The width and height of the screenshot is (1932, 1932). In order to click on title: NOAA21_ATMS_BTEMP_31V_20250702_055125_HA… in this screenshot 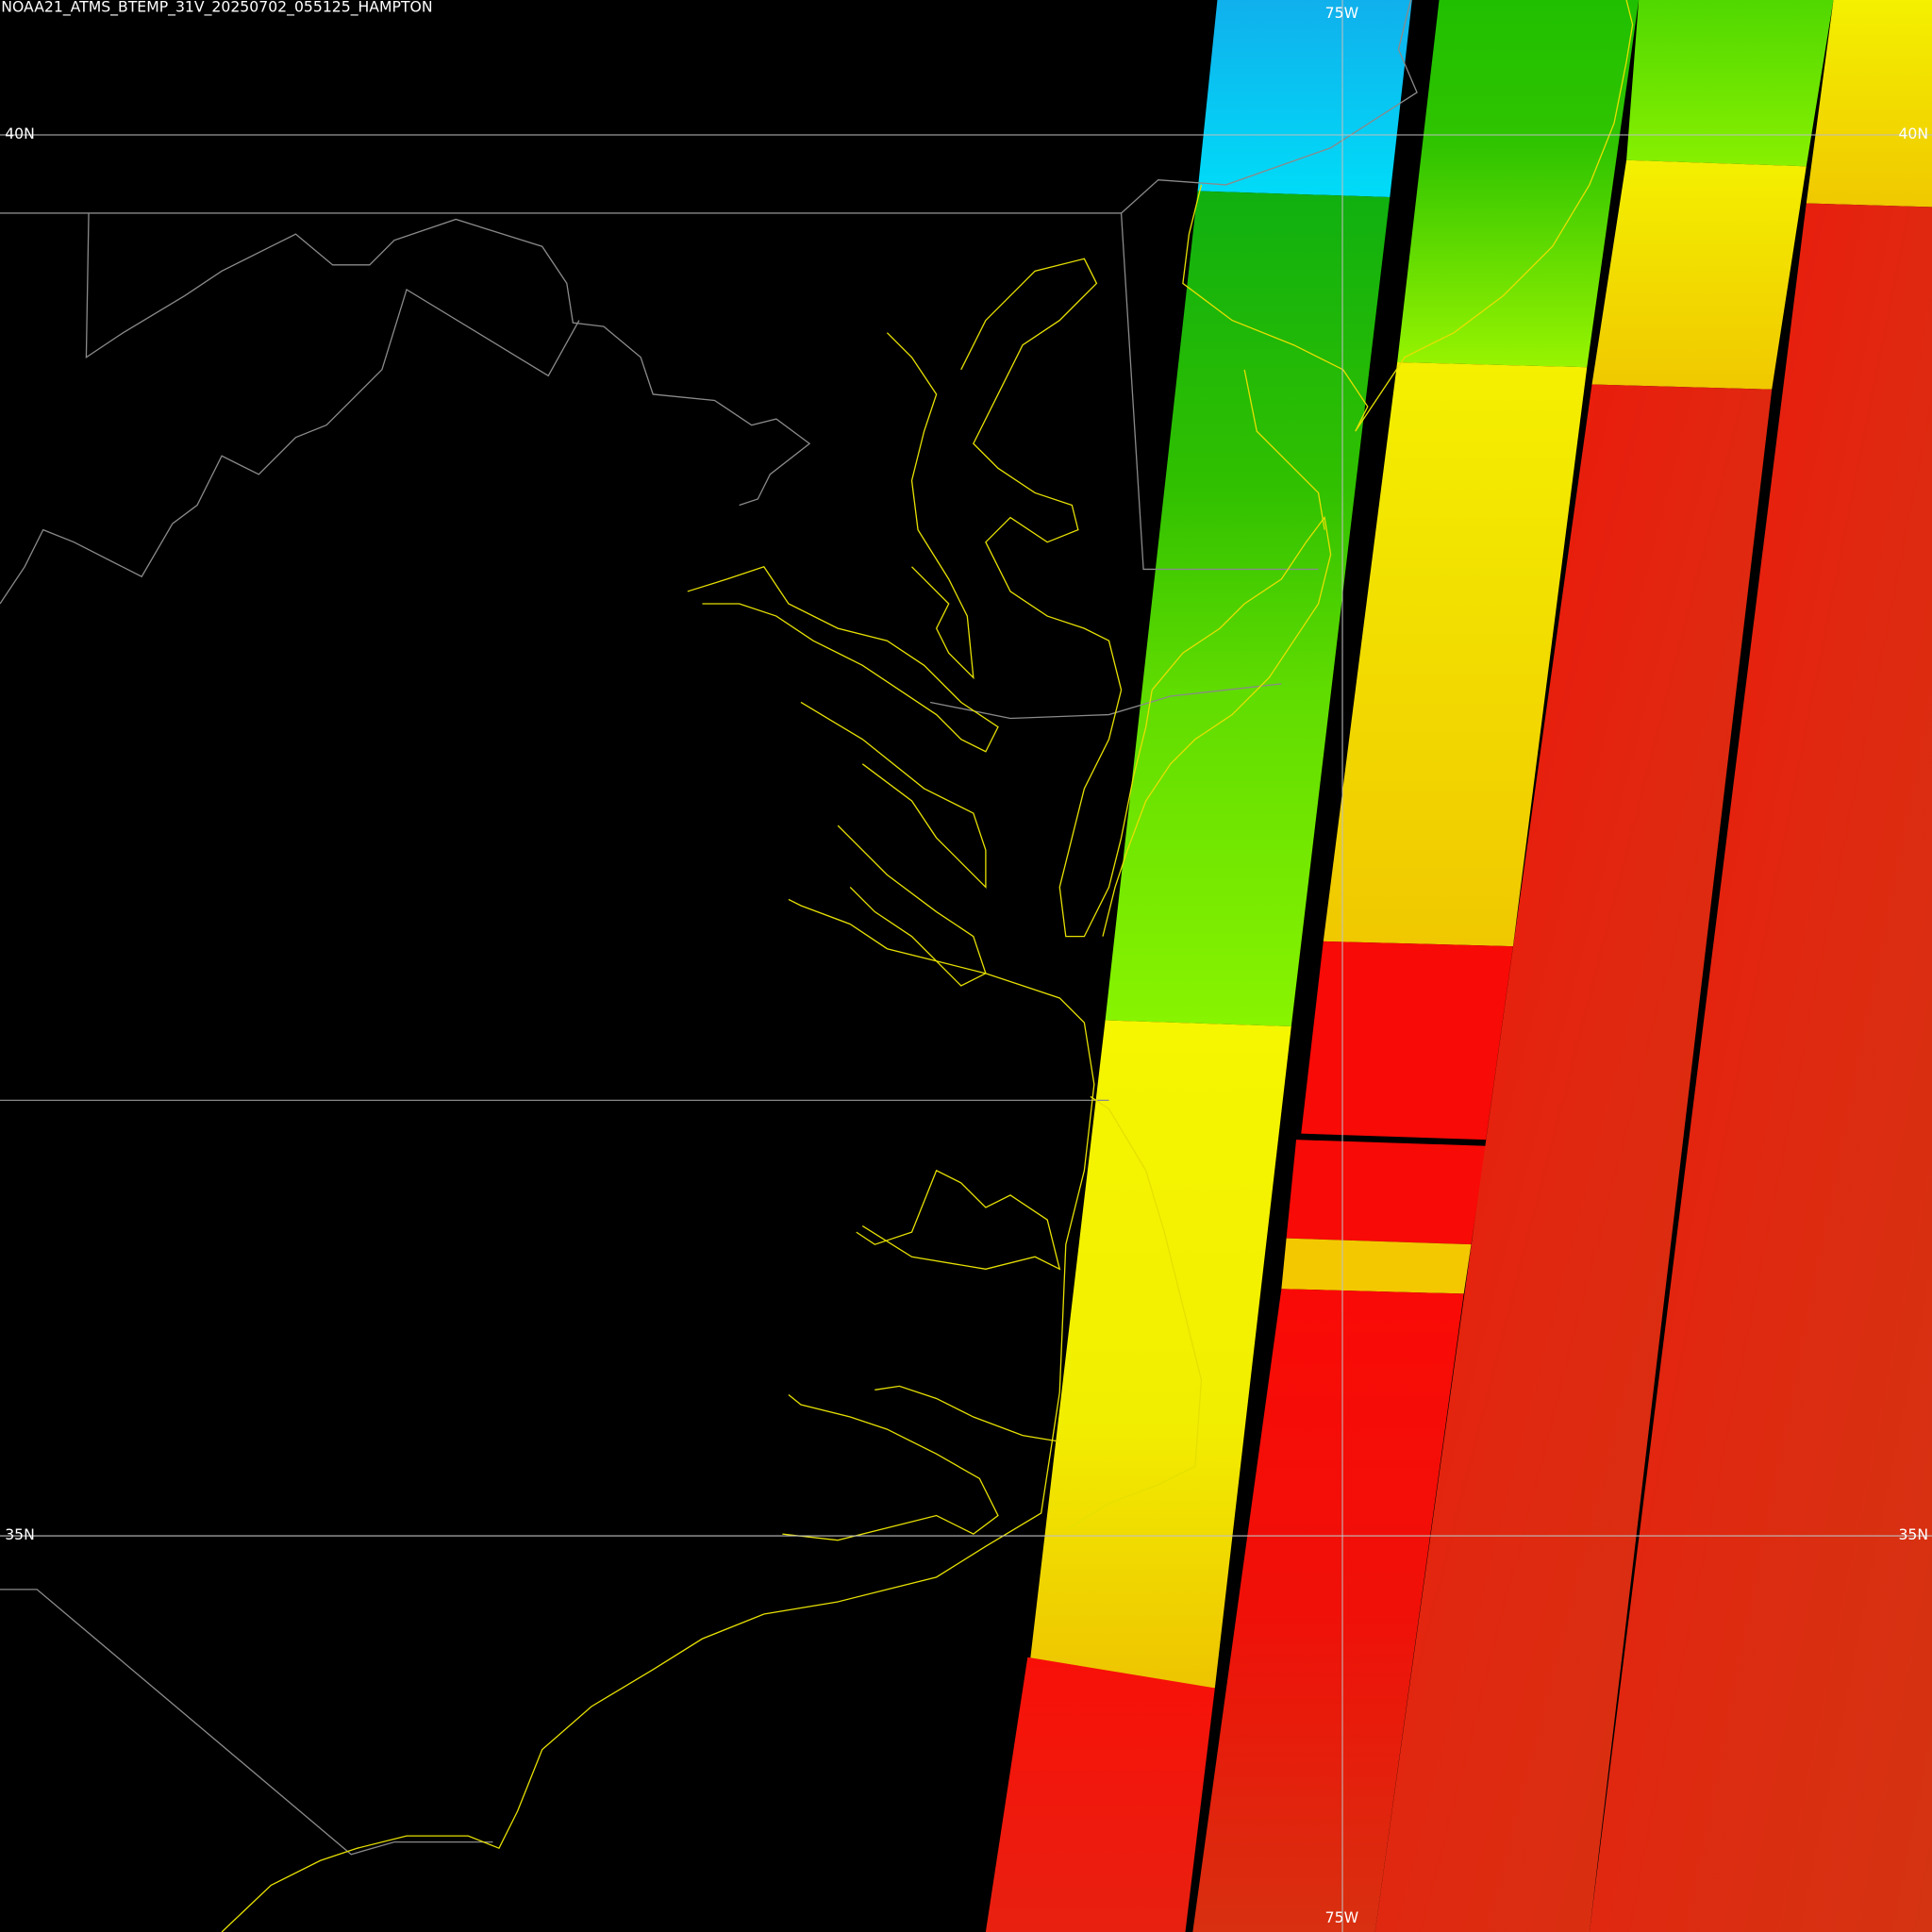, I will do `click(217, 8)`.